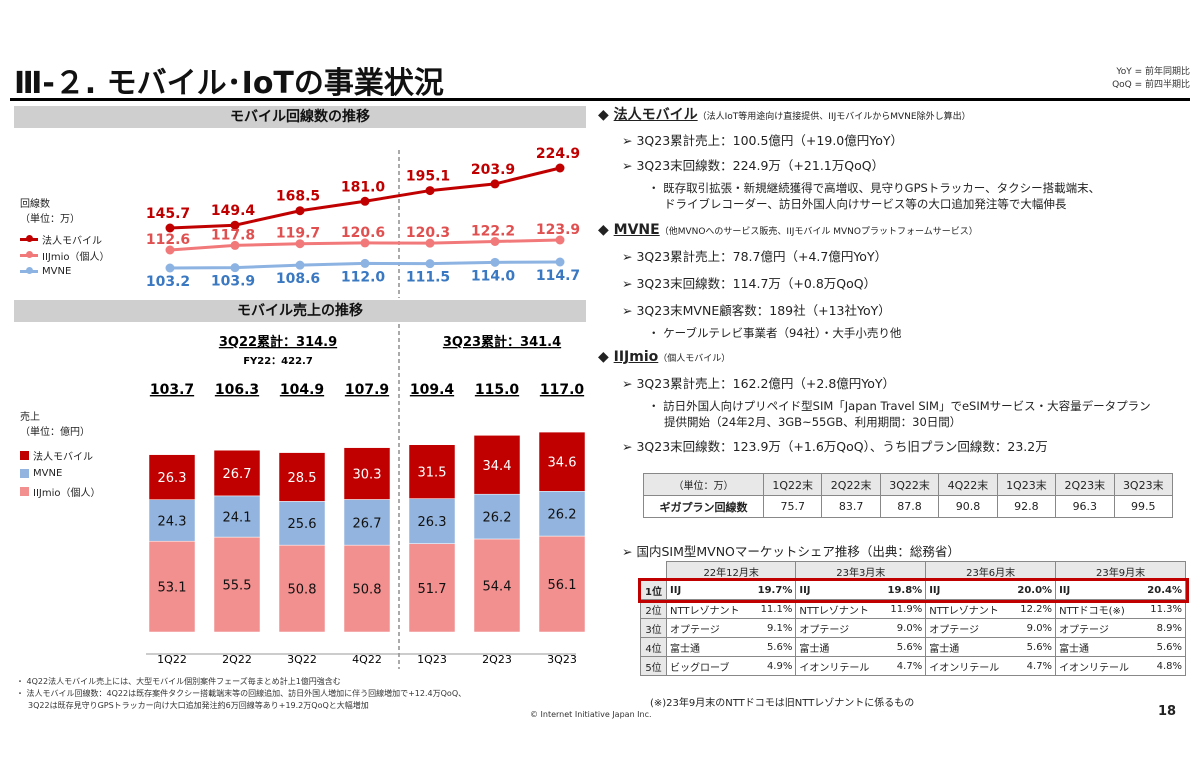 Image resolution: width=1200 pixels, height=772 pixels. What do you see at coordinates (72, 241) in the screenshot?
I see `lines-legend-label: 法人モバイル` at bounding box center [72, 241].